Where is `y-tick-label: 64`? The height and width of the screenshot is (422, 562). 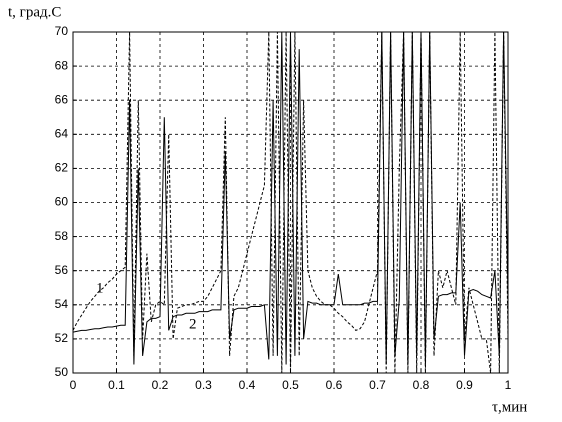
y-tick-label: 64 is located at coordinates (62, 133).